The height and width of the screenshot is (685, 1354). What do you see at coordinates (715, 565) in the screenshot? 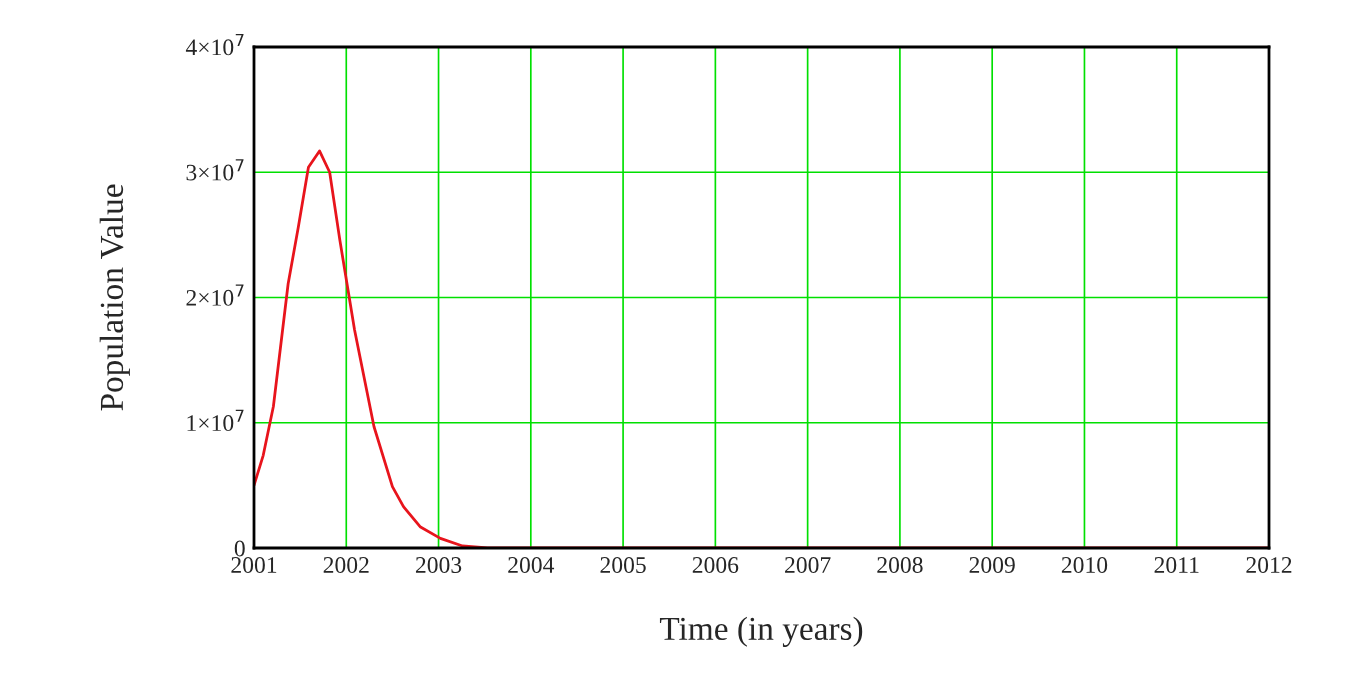
I see `x-tick-label: 2006` at bounding box center [715, 565].